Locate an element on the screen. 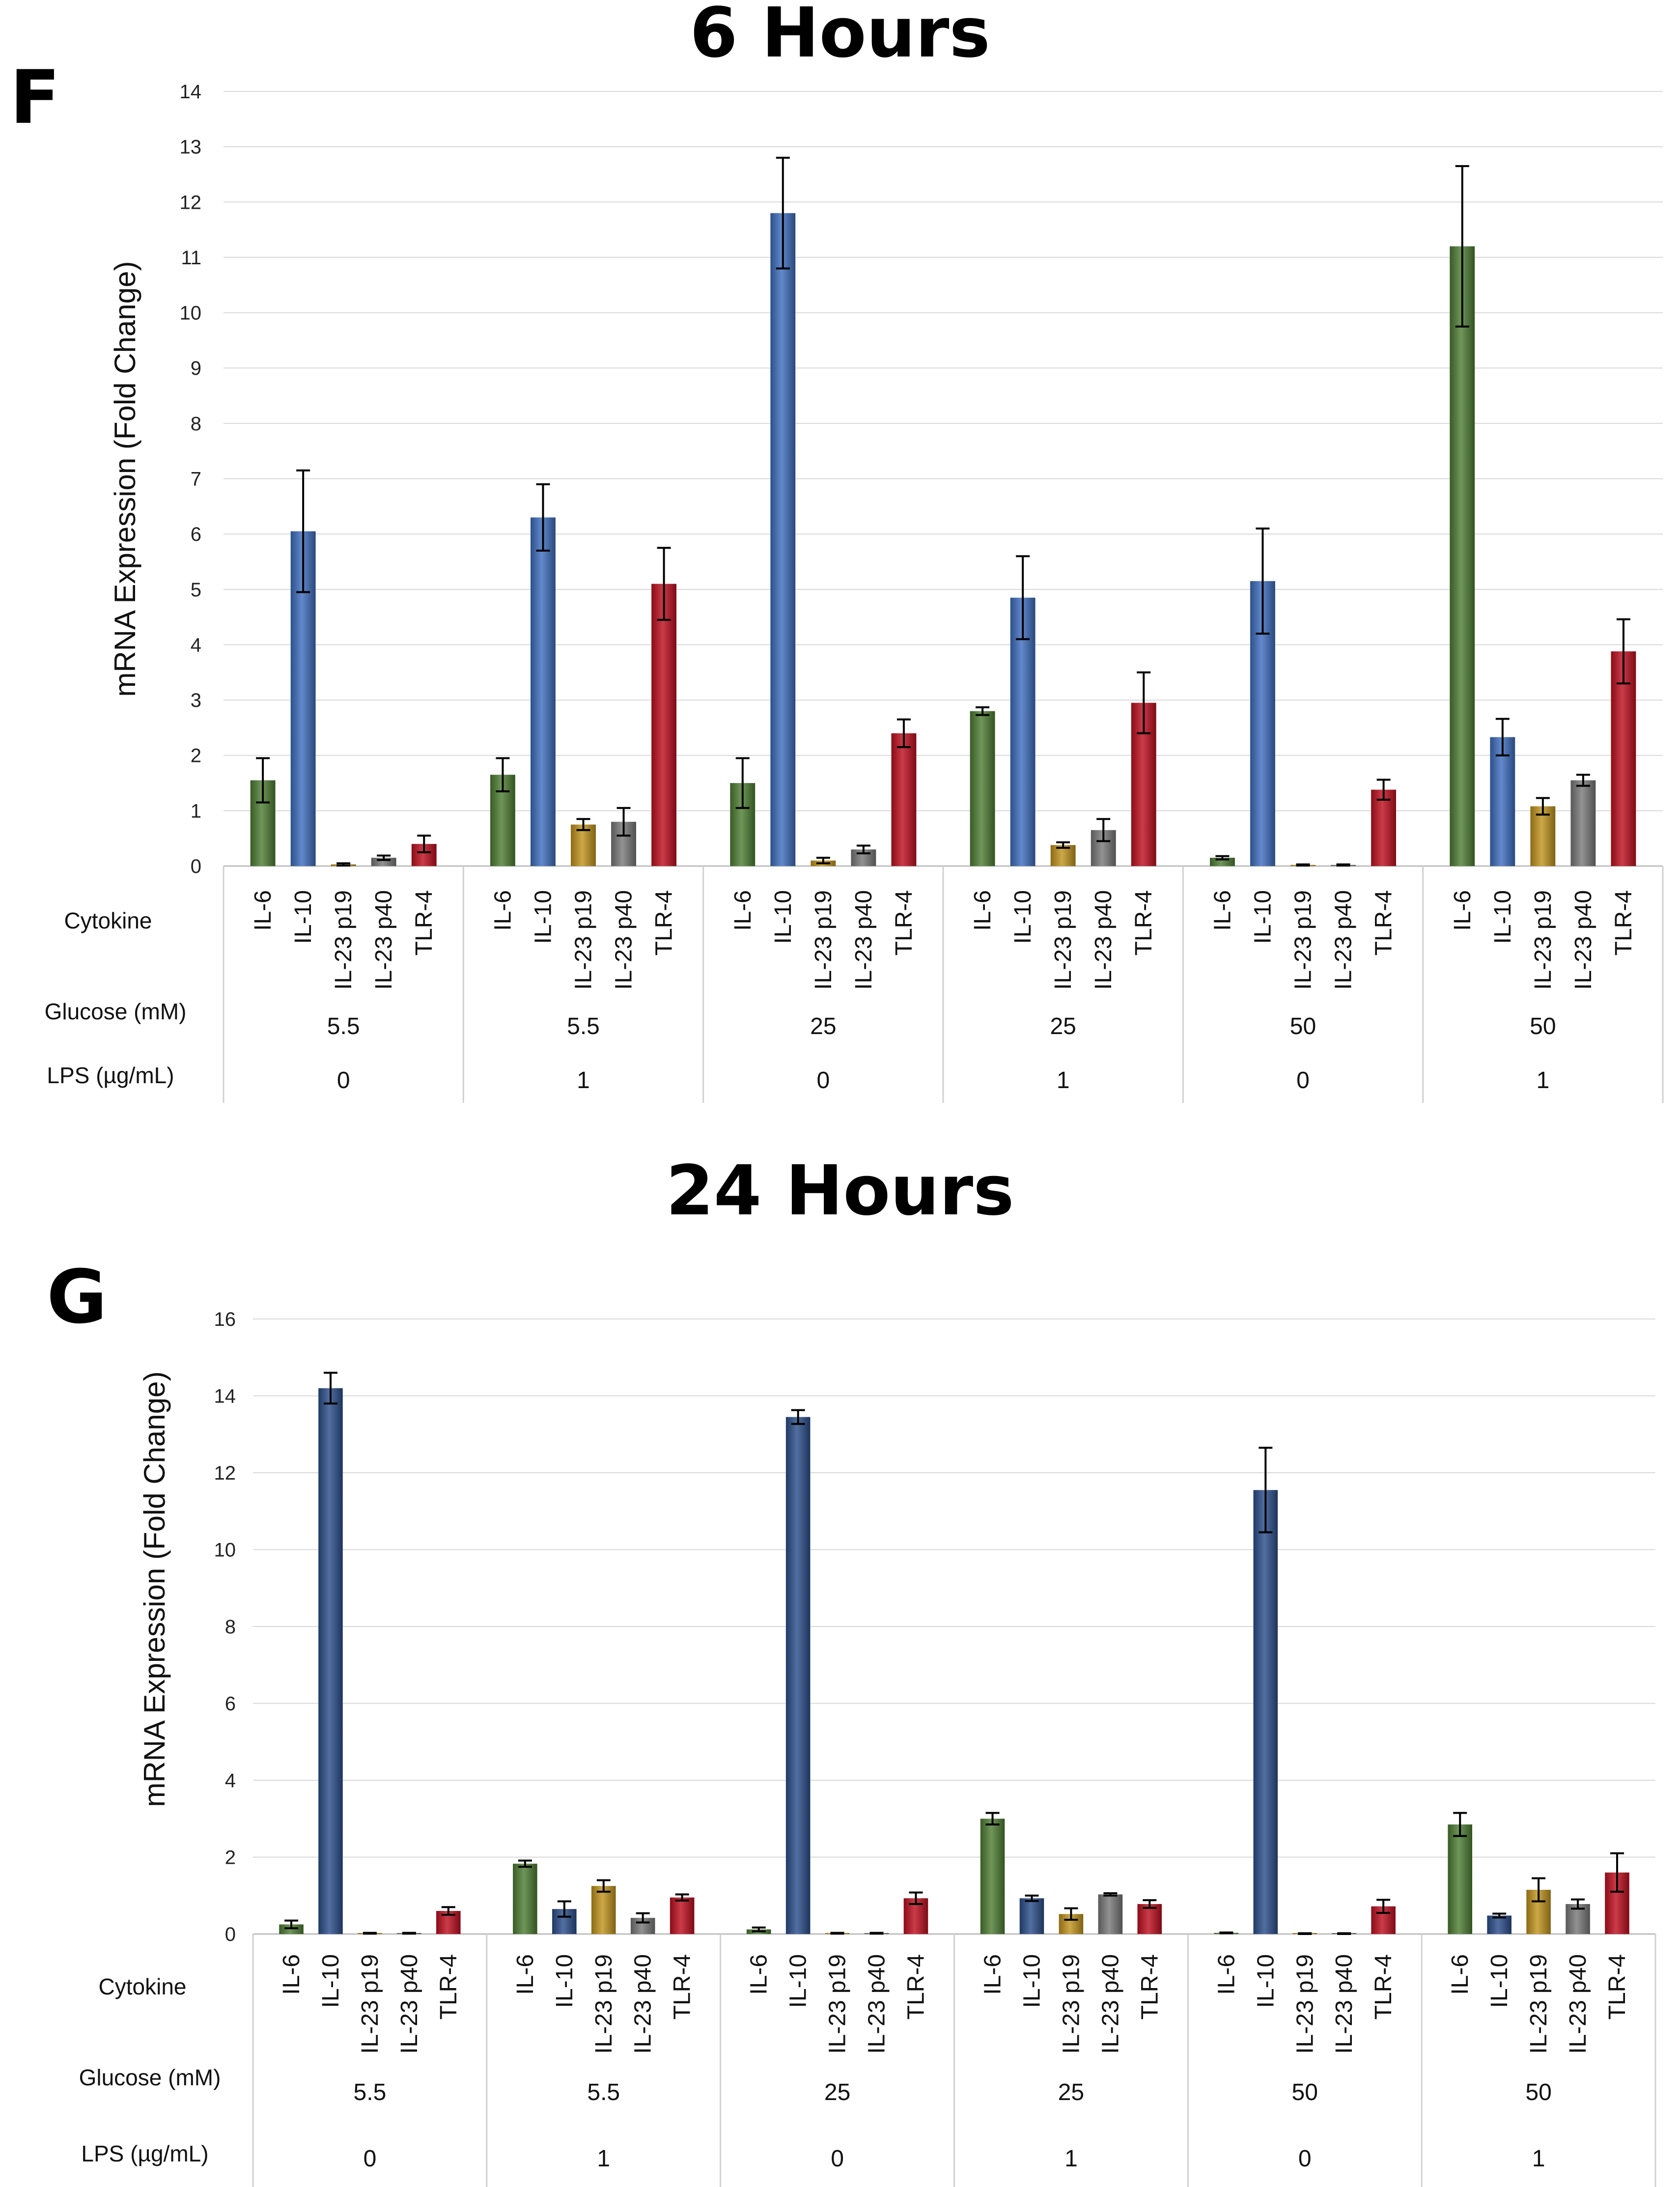 Image resolution: width=1680 pixels, height=2187 pixels. y-tick-label: 10 is located at coordinates (225, 1550).